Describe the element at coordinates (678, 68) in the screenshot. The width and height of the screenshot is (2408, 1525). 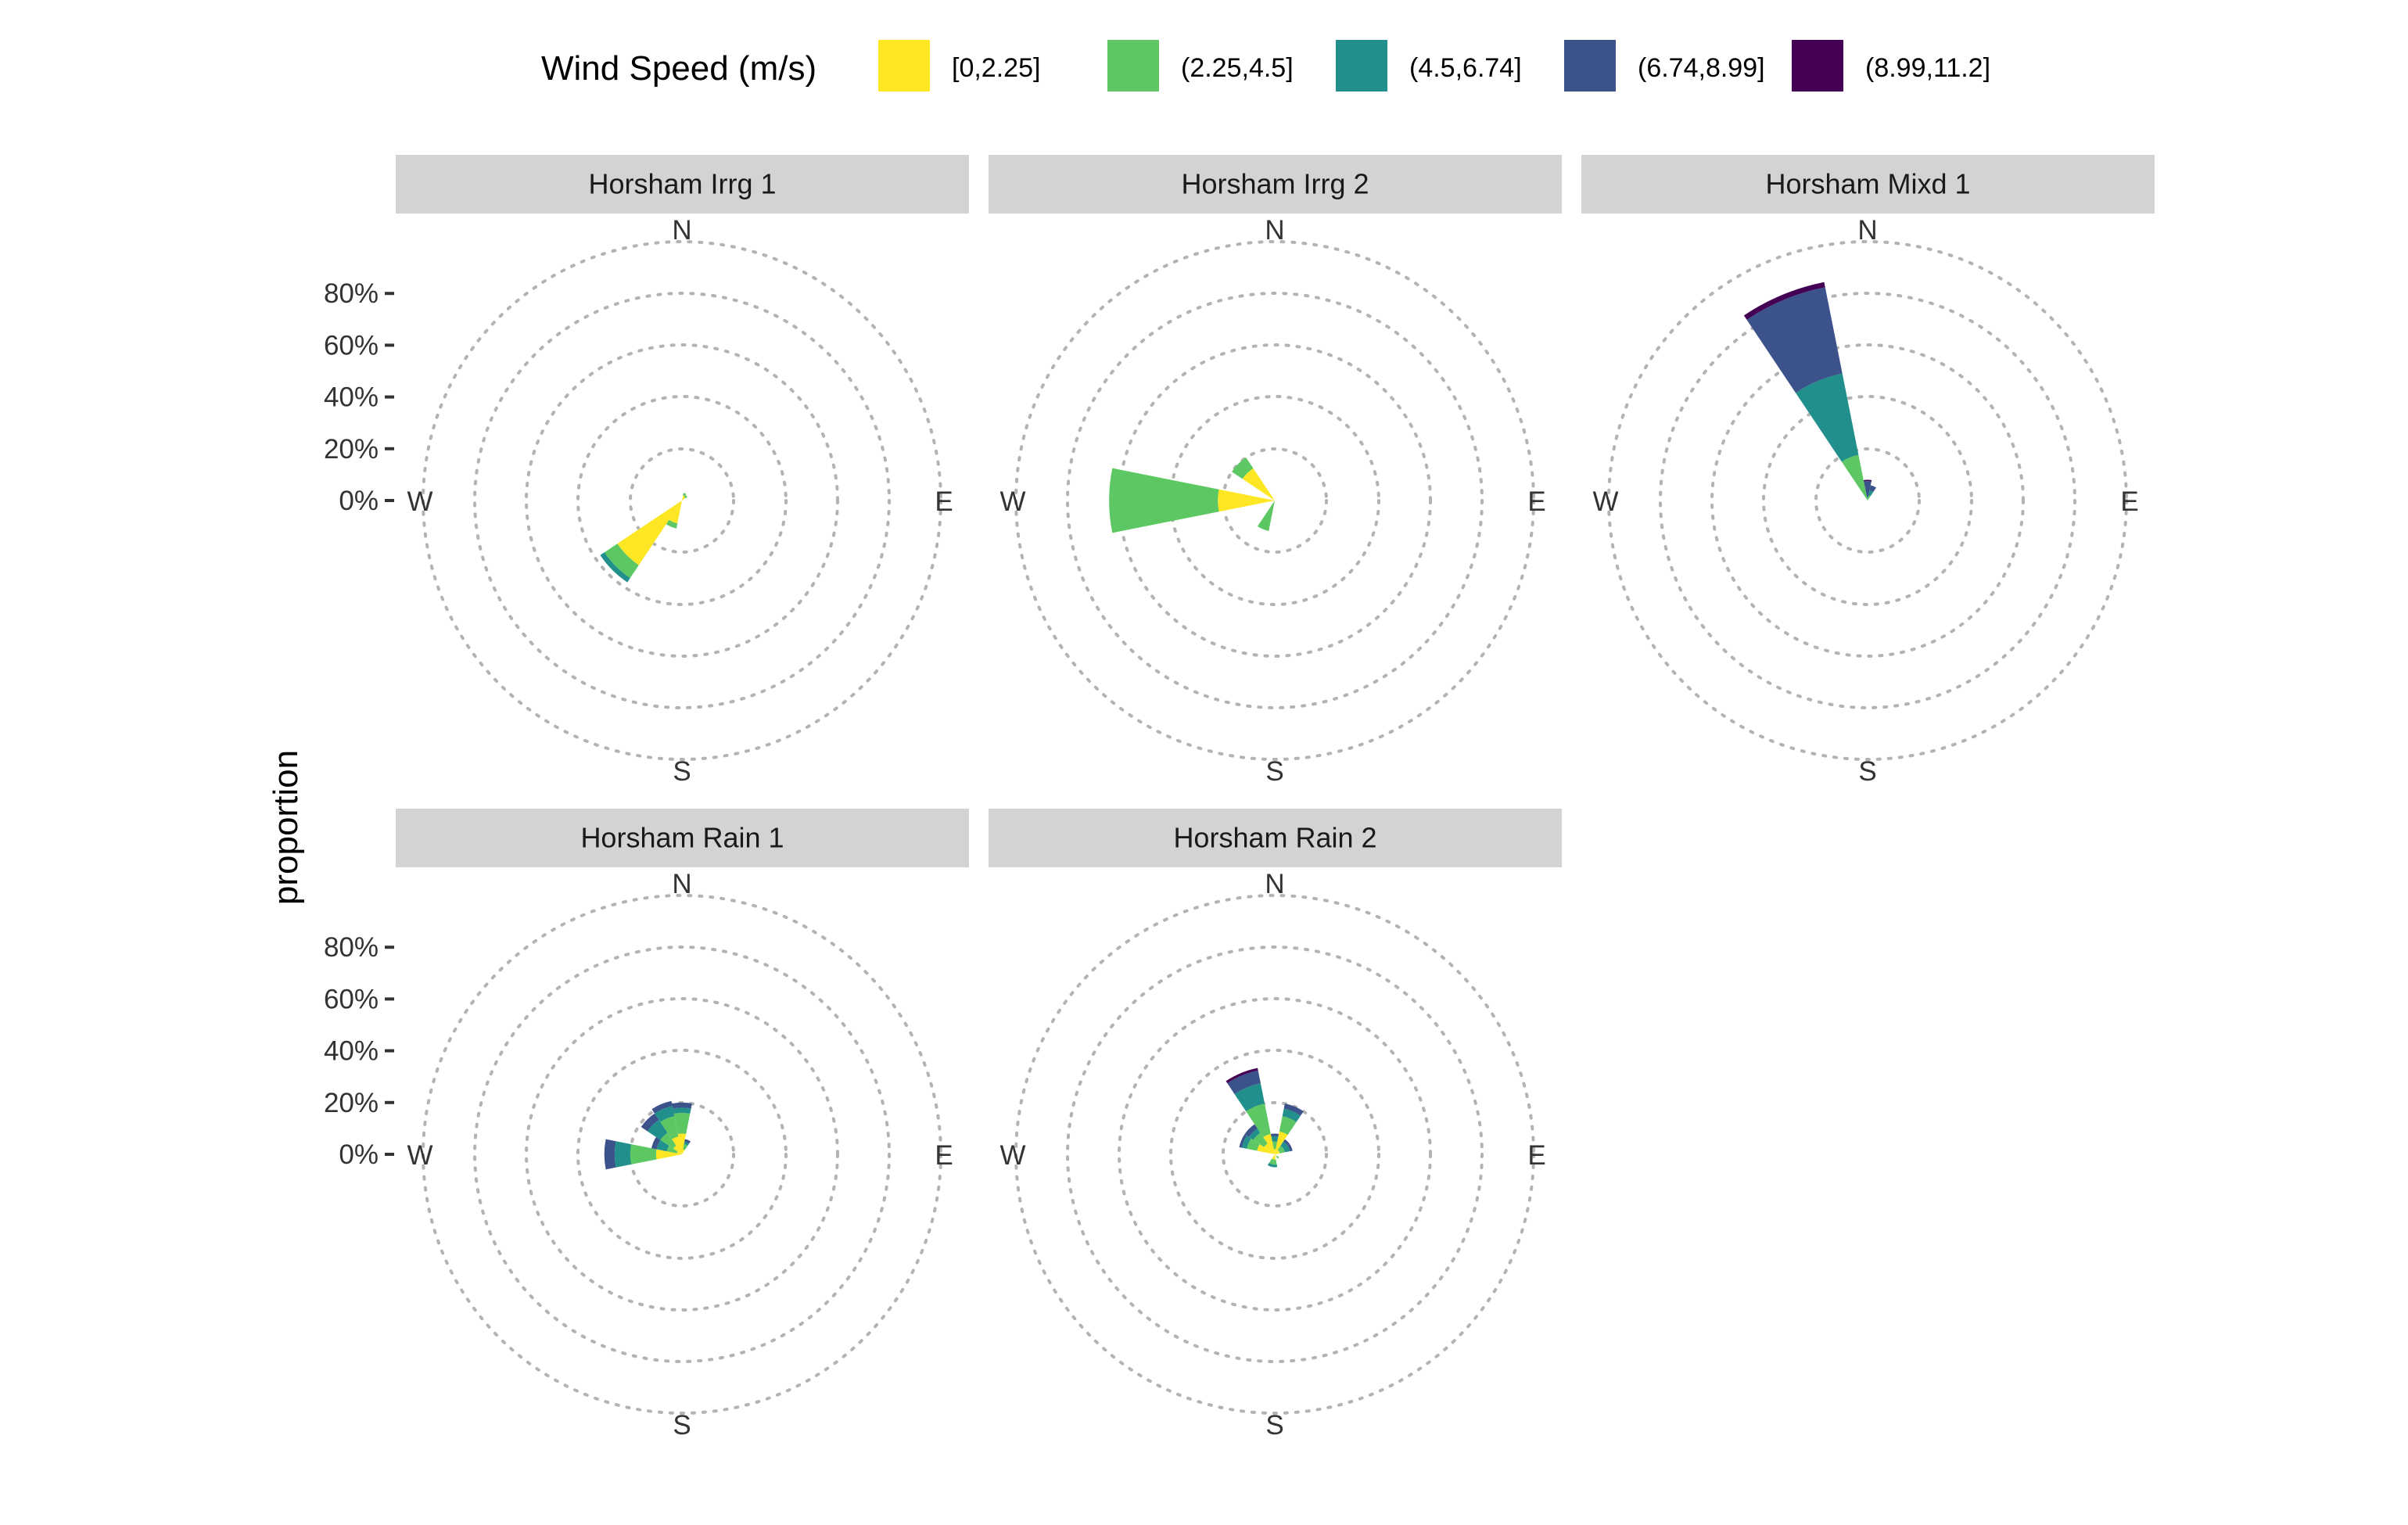
I see `legend-title: Wind Speed (m/s)` at that location.